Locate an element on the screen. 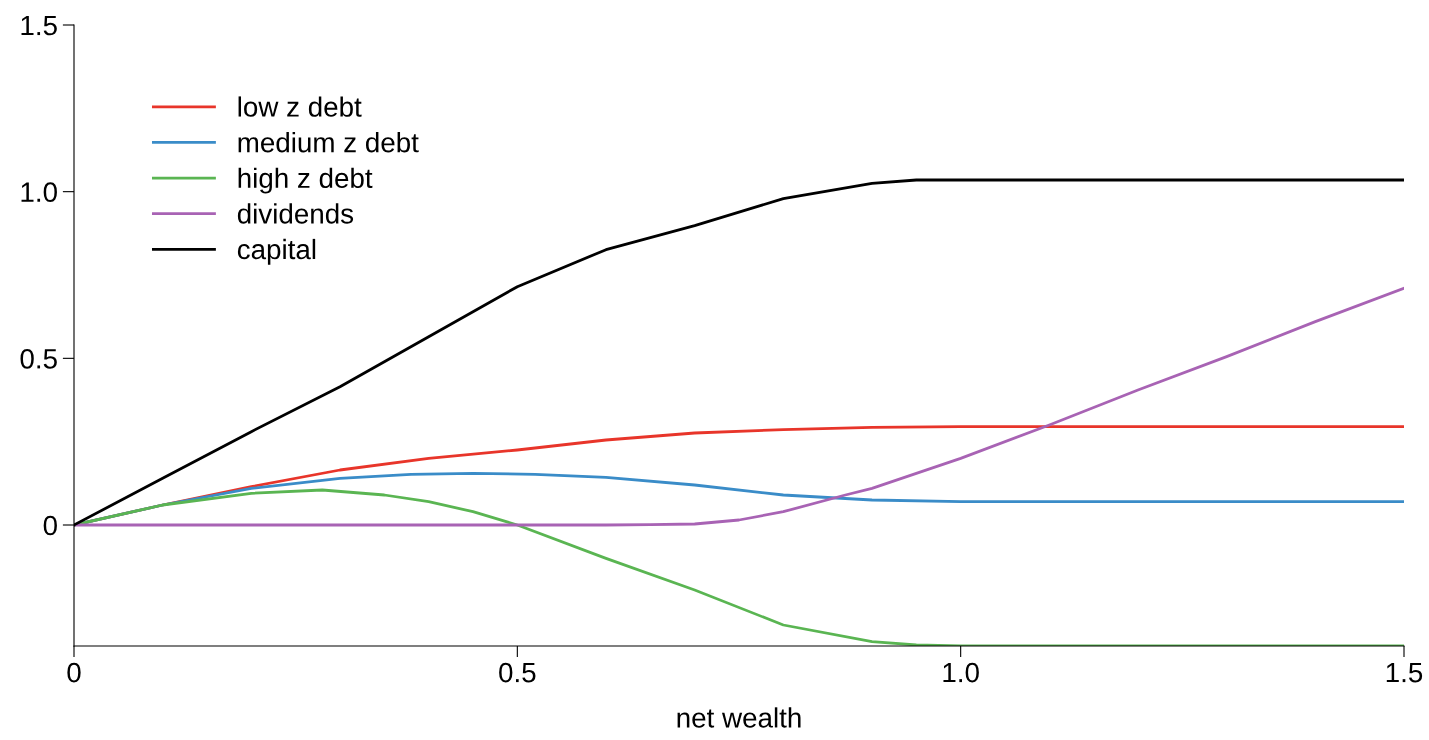 This screenshot has height=740, width=1429. x-tick-label: 0.5 is located at coordinates (517, 672).